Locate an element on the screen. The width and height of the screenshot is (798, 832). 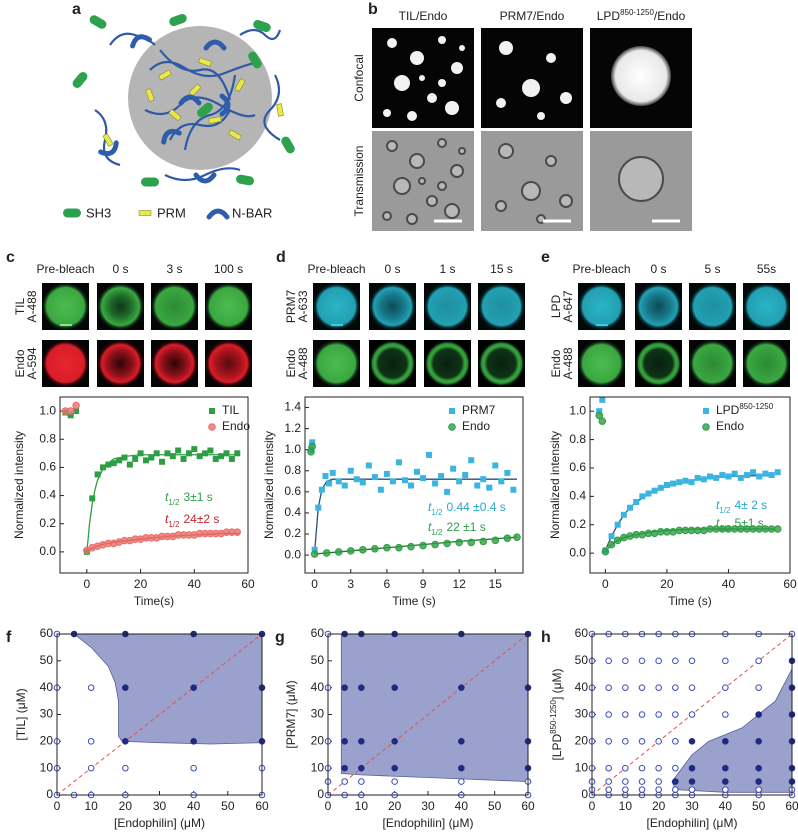
y-tick-label: 1.4 is located at coordinates (292, 407).